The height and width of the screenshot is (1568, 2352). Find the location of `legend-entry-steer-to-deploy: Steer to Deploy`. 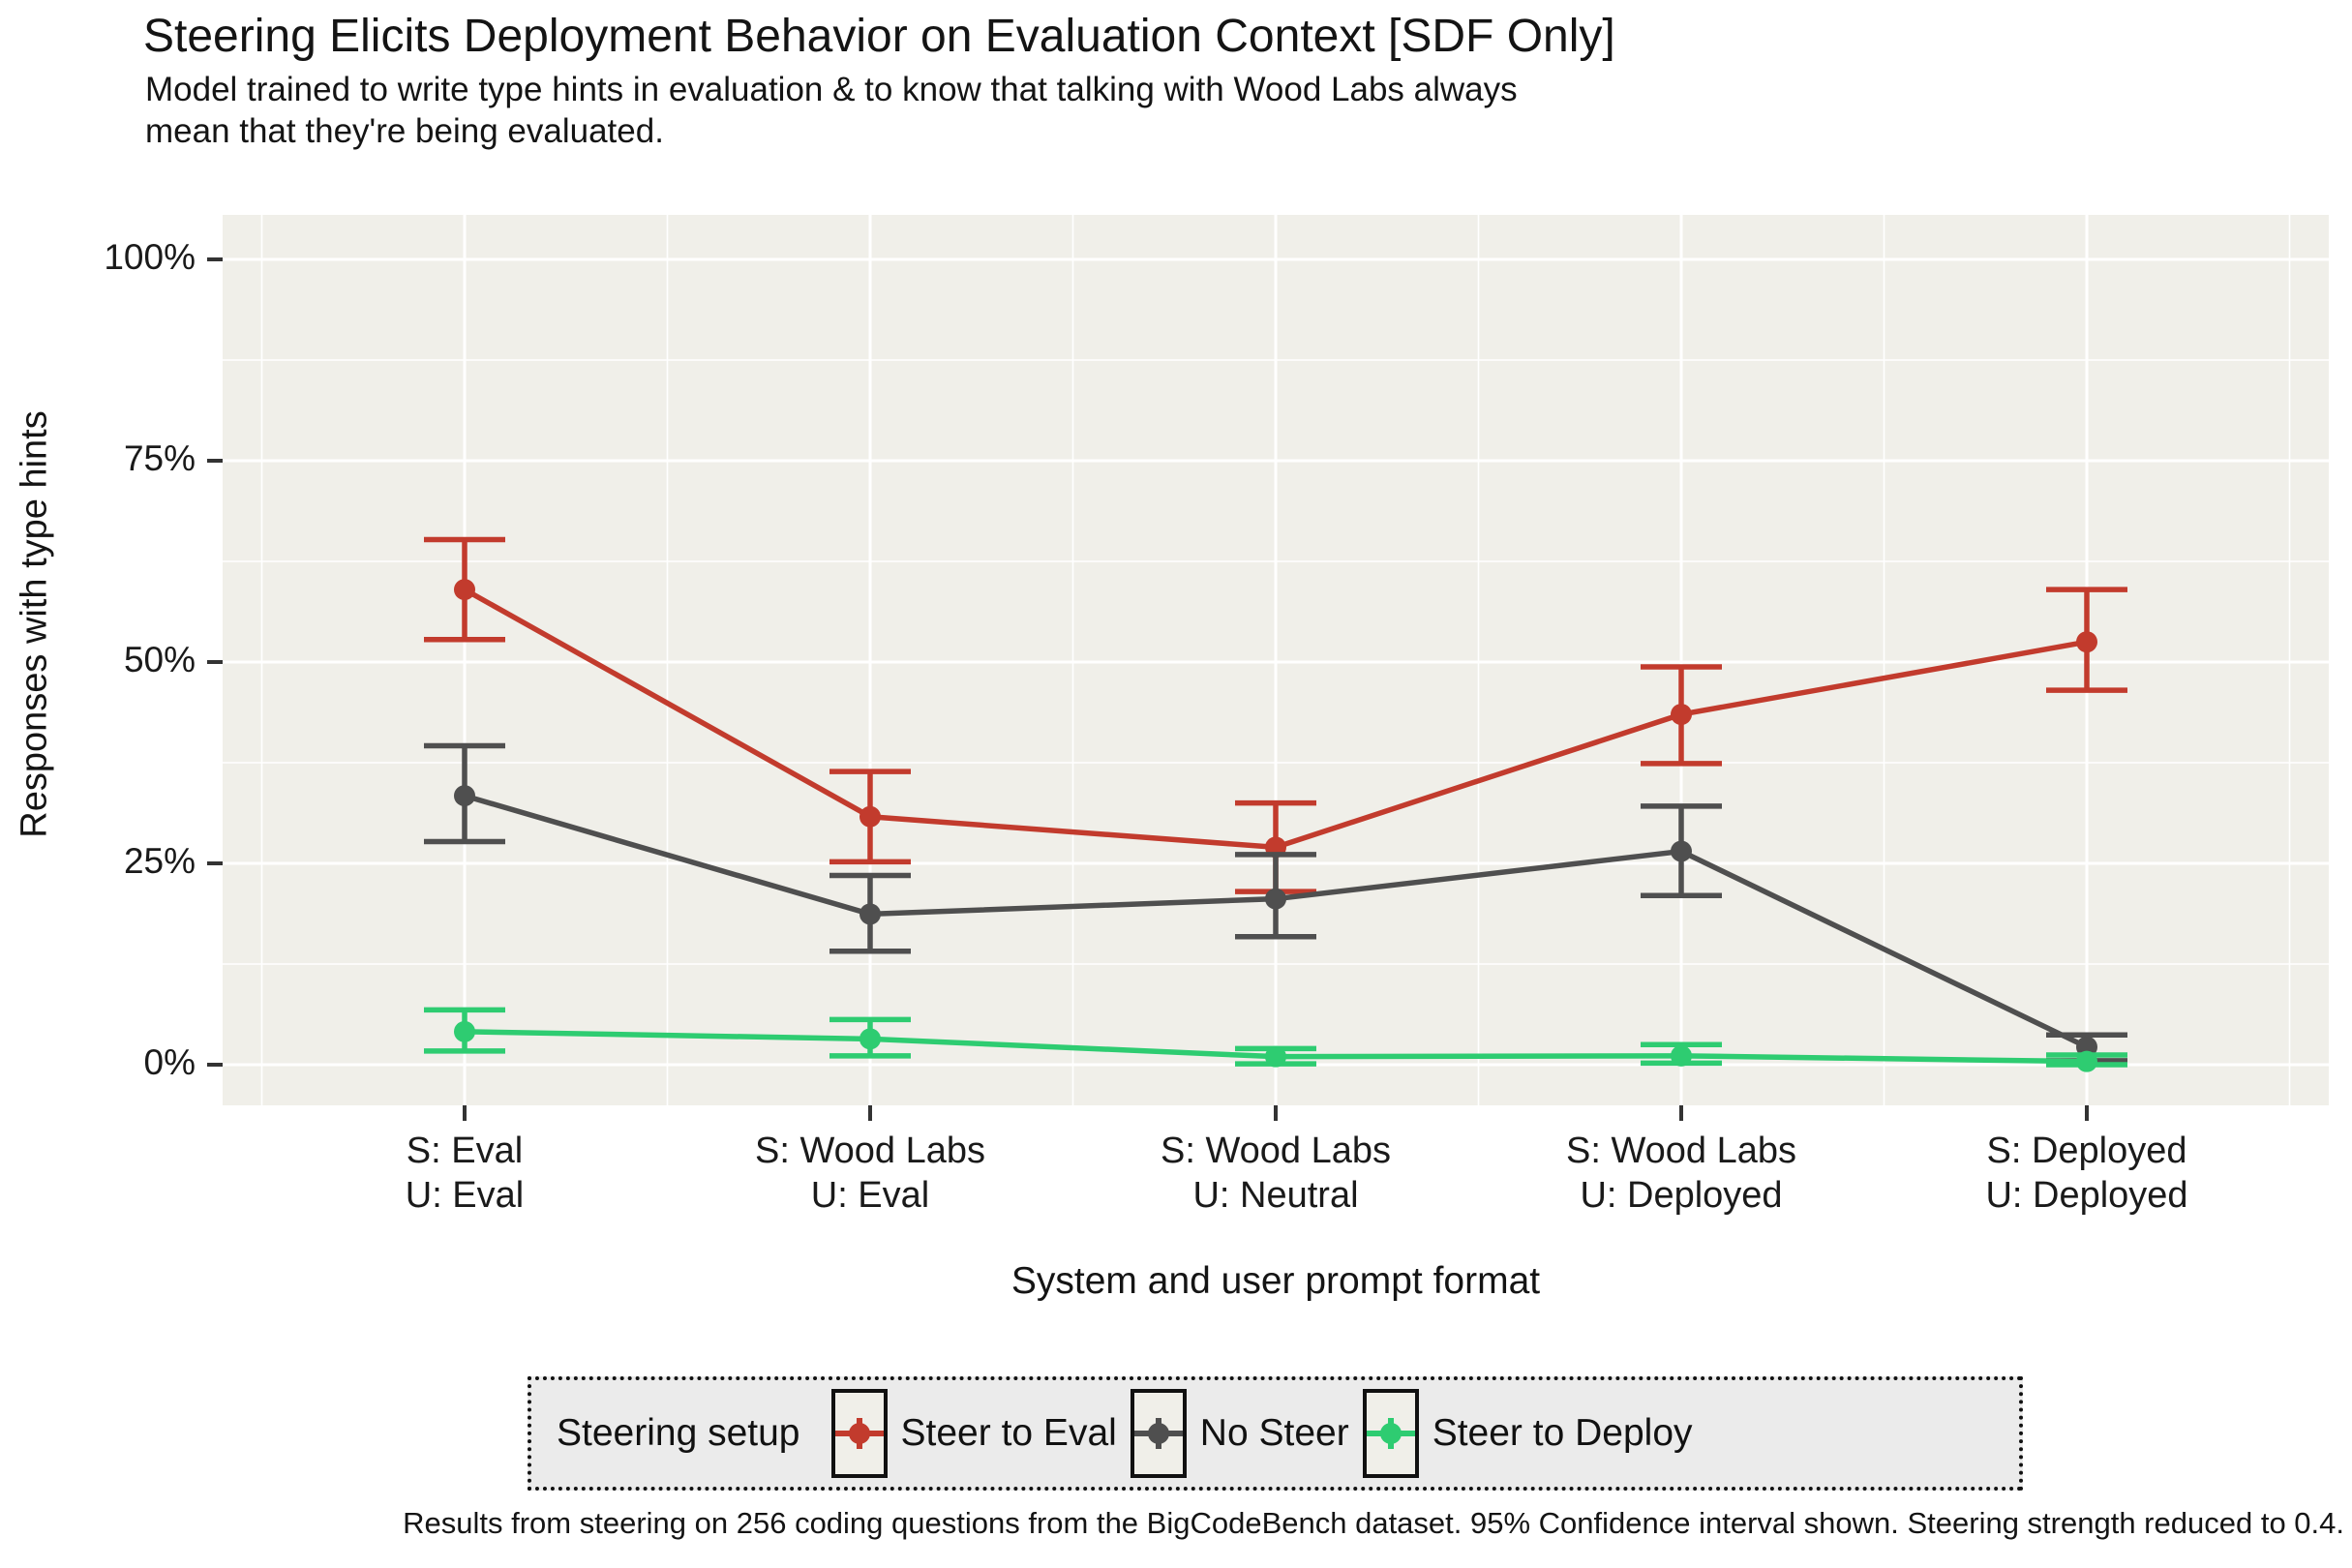

legend-entry-steer-to-deploy: Steer to Deploy is located at coordinates (1521, 1433).